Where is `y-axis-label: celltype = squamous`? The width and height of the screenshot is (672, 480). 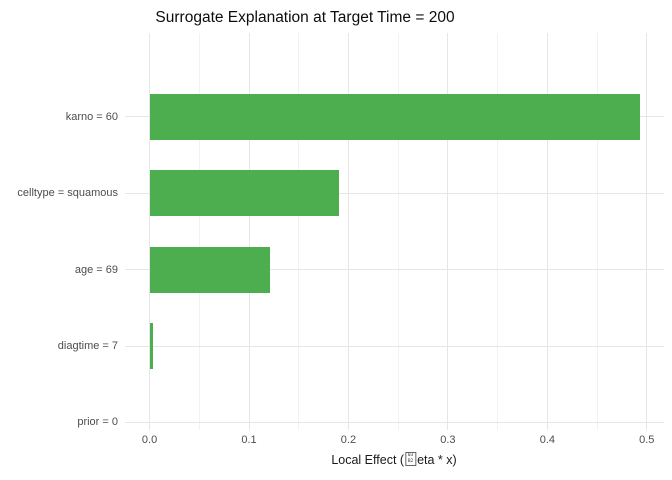 y-axis-label: celltype = squamous is located at coordinates (67, 193).